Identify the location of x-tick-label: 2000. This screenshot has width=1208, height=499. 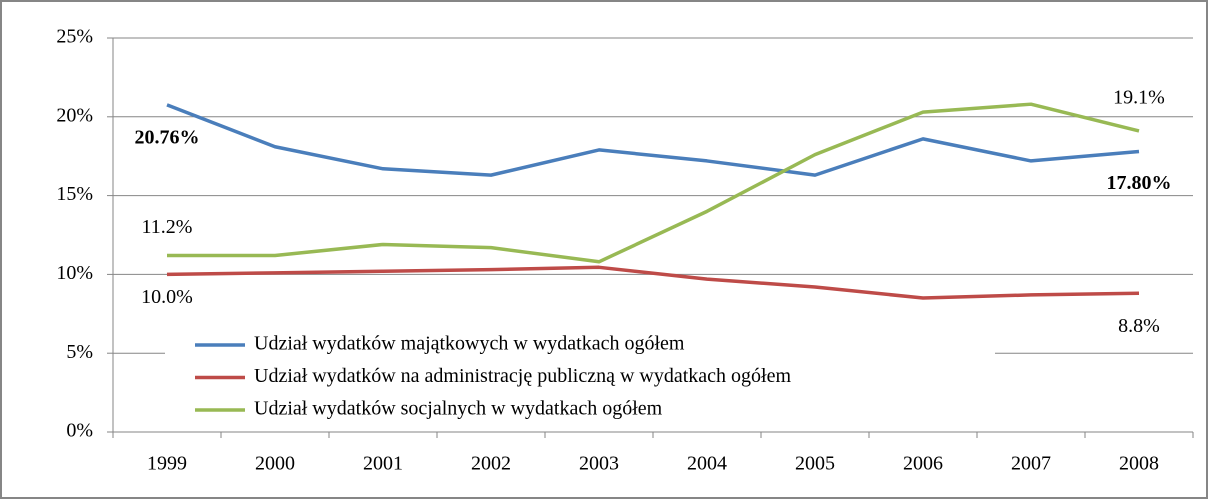
(275, 464).